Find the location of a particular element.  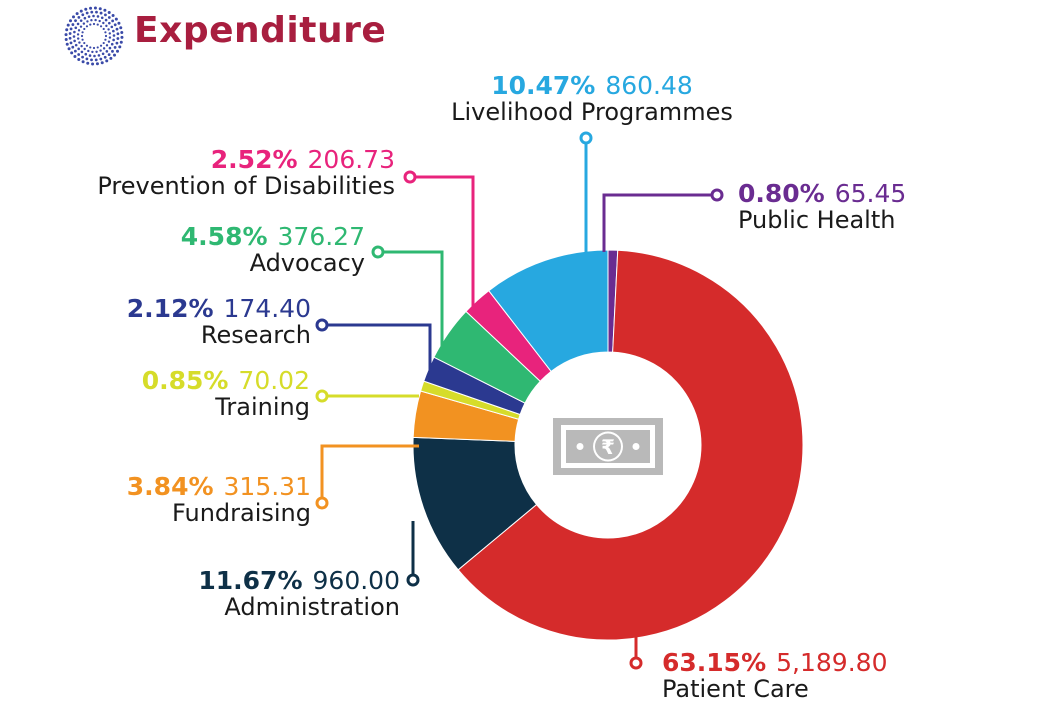

percent-livelihood: 10.47% is located at coordinates (543, 85).